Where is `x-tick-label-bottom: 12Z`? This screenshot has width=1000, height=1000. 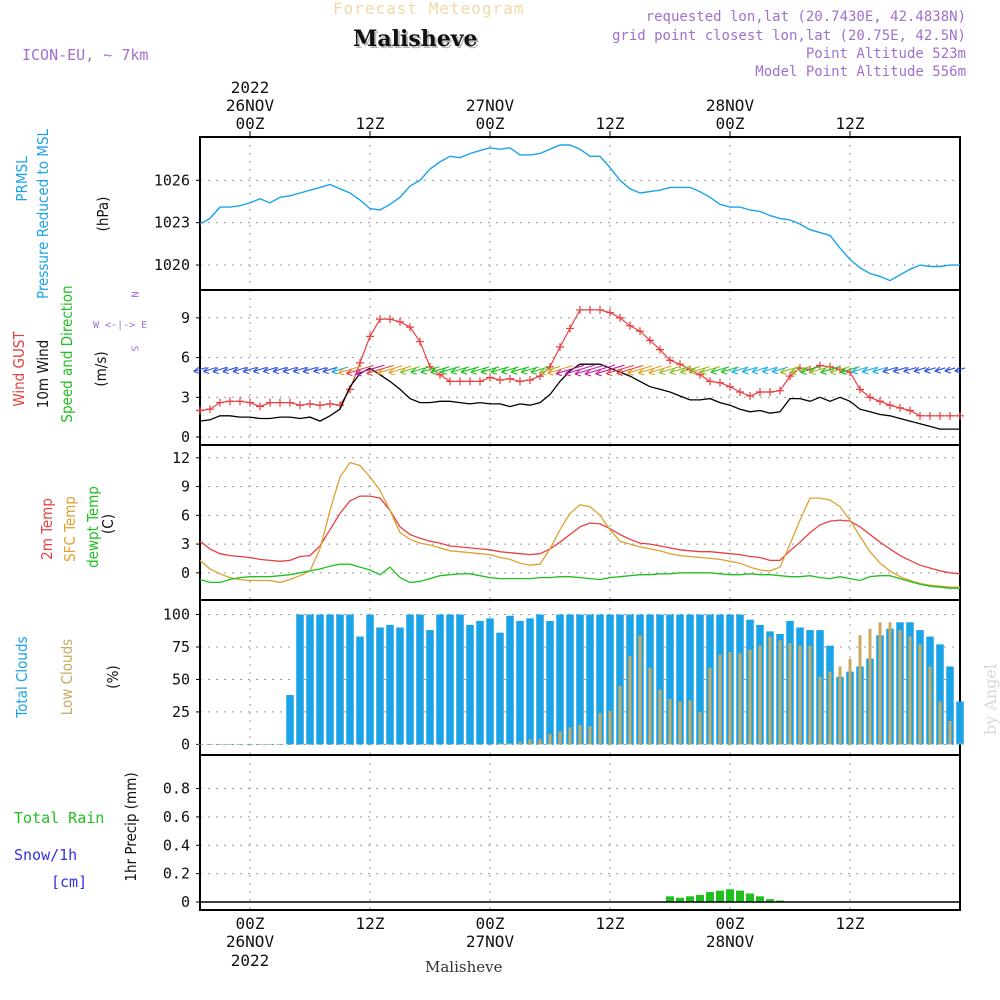
x-tick-label-bottom: 12Z is located at coordinates (850, 923).